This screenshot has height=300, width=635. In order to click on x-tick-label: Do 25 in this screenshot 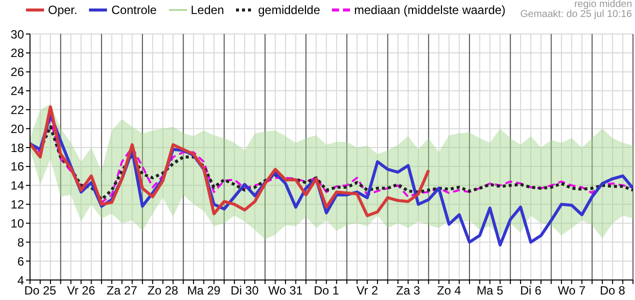, I will do `click(40, 291)`.